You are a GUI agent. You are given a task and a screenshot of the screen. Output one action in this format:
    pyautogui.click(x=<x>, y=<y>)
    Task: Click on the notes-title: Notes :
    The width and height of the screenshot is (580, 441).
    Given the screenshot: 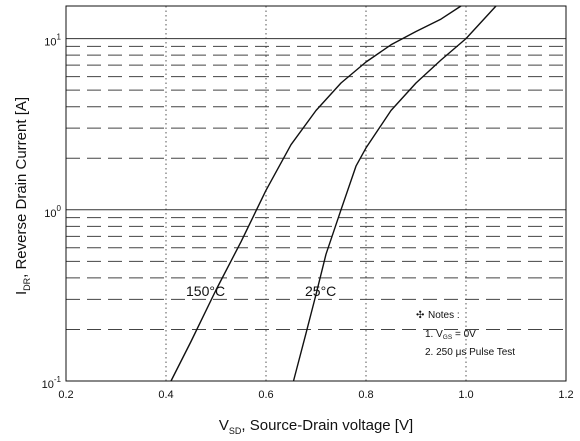 What is the action you would take?
    pyautogui.click(x=444, y=315)
    